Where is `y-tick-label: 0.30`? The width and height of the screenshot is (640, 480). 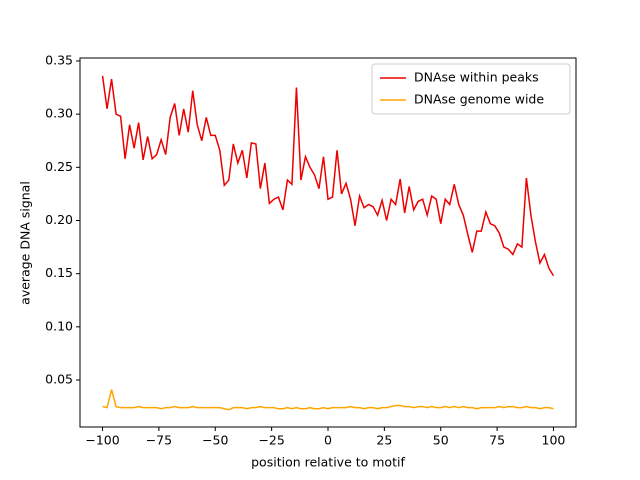
y-tick-label: 0.30 is located at coordinates (59, 113).